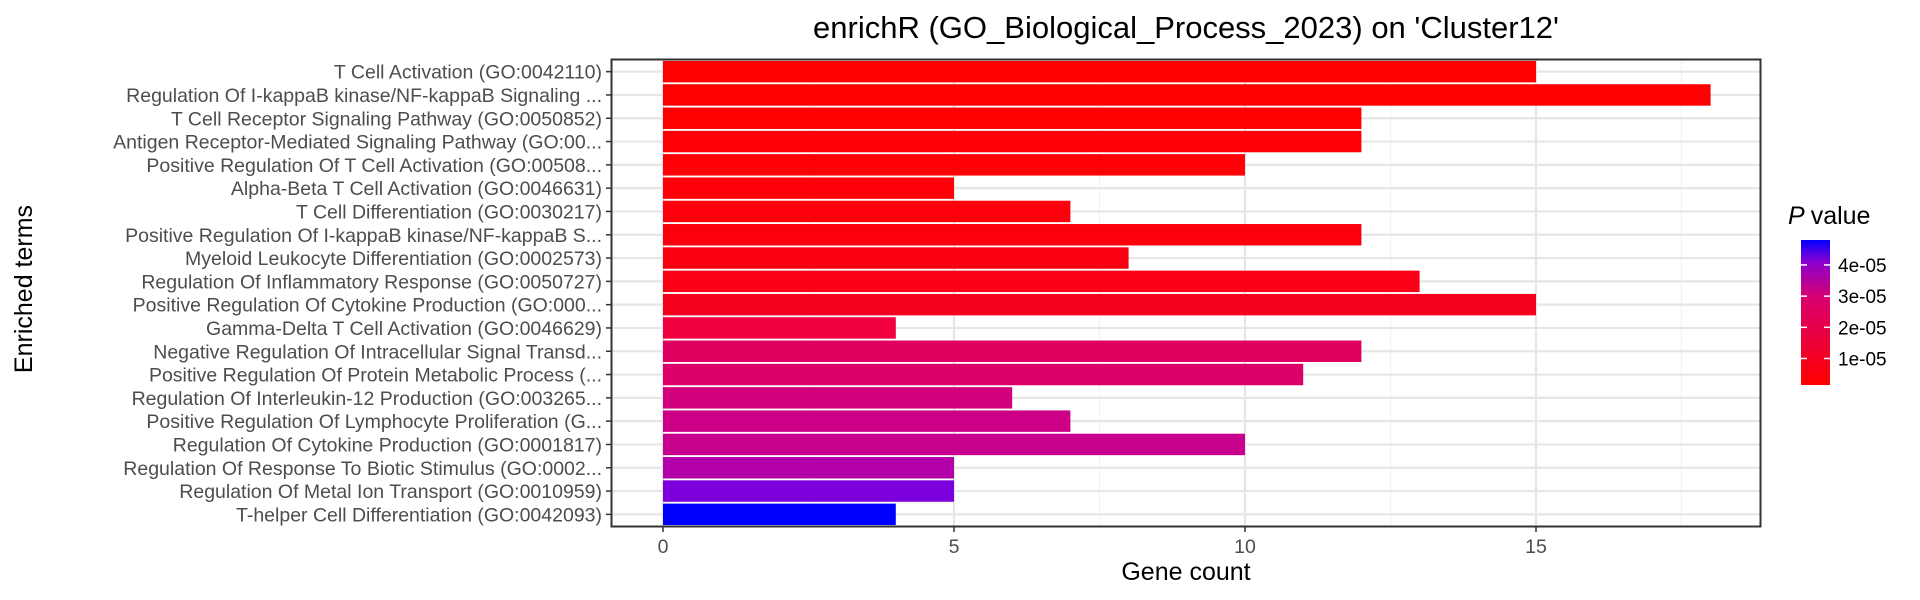 This screenshot has height=600, width=1920. I want to click on legend-tick-label: 1e-05, so click(1862, 359).